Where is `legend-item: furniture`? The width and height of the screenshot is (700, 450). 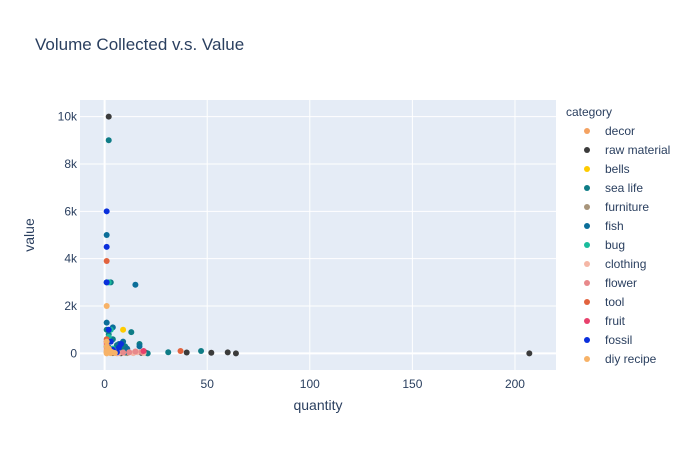 legend-item: furniture is located at coordinates (616, 207).